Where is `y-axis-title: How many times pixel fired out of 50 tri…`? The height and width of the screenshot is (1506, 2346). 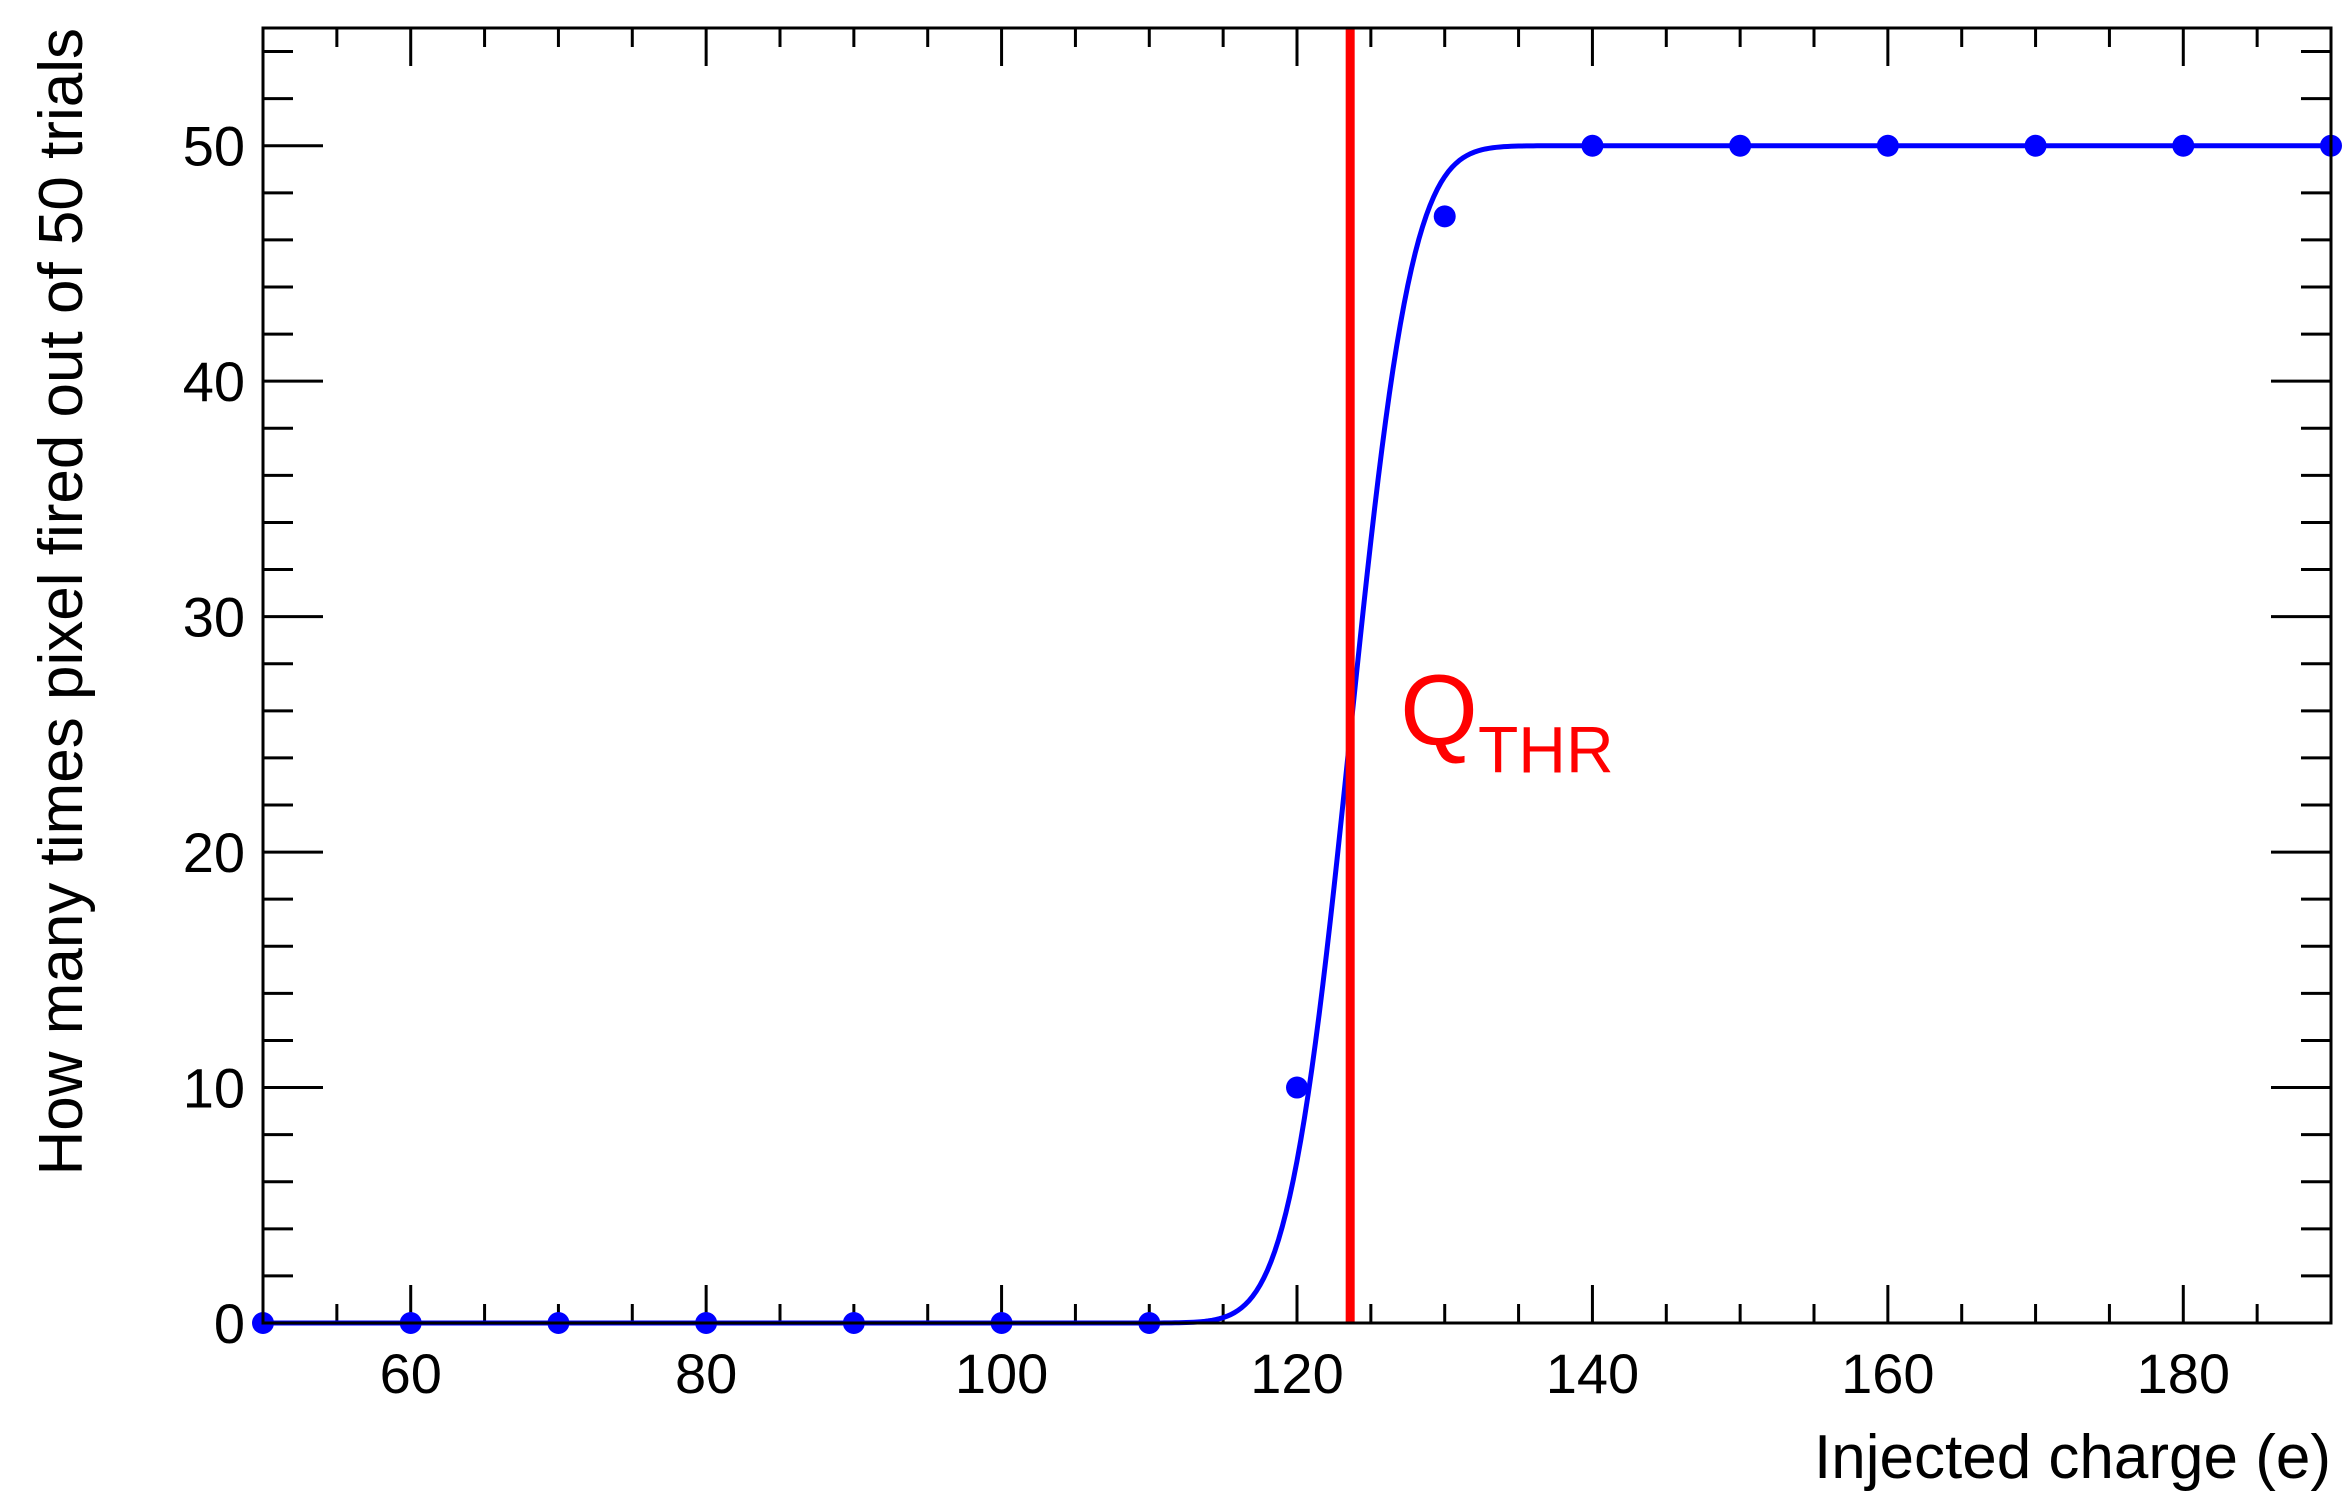
y-axis-title: How many times pixel fired out of 50 tri… is located at coordinates (61, 601).